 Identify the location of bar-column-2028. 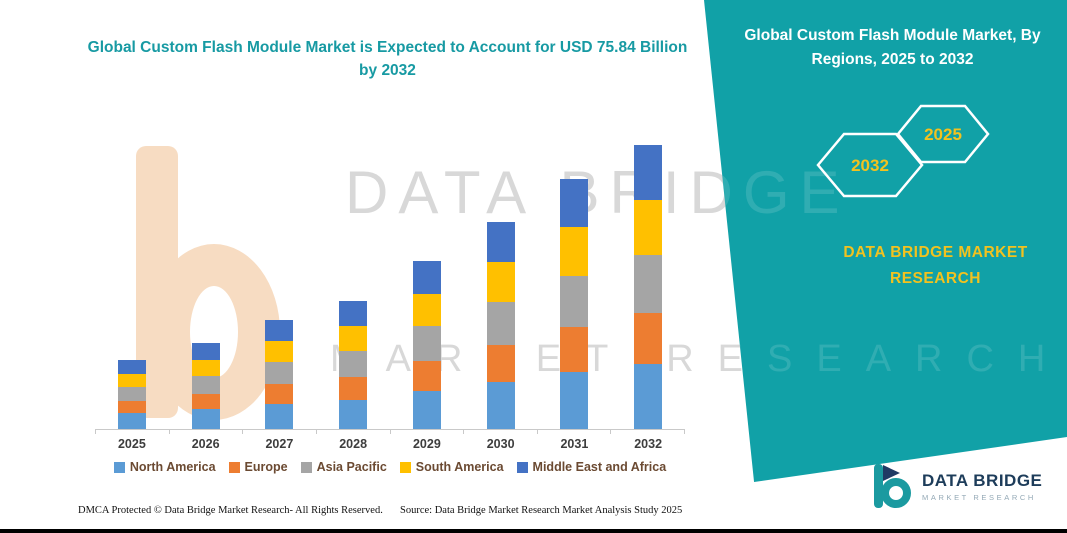
(353, 279).